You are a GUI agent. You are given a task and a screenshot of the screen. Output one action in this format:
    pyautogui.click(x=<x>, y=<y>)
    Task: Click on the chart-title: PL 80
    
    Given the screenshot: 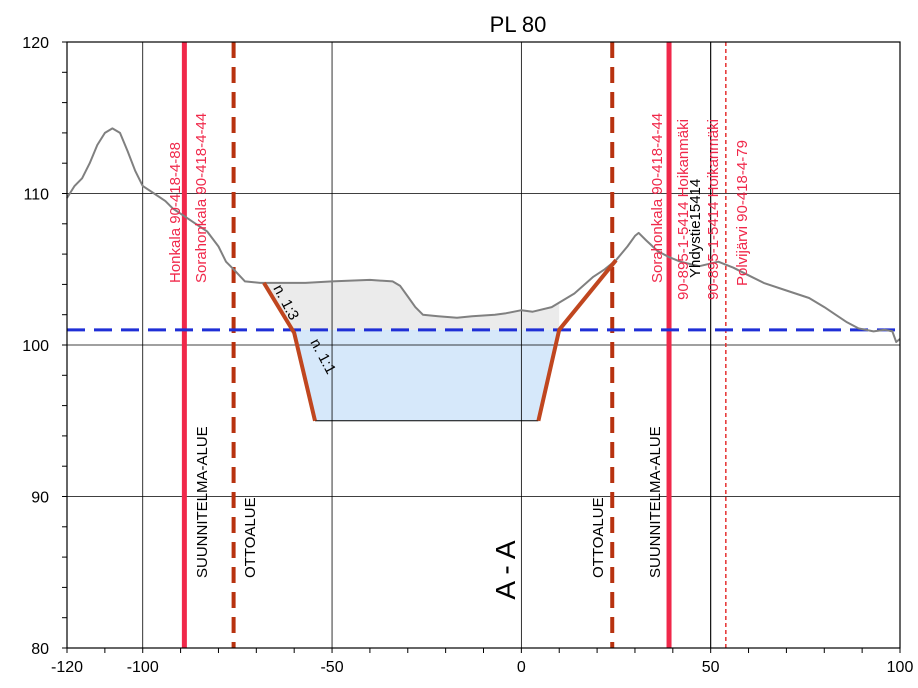 What is the action you would take?
    pyautogui.click(x=518, y=24)
    